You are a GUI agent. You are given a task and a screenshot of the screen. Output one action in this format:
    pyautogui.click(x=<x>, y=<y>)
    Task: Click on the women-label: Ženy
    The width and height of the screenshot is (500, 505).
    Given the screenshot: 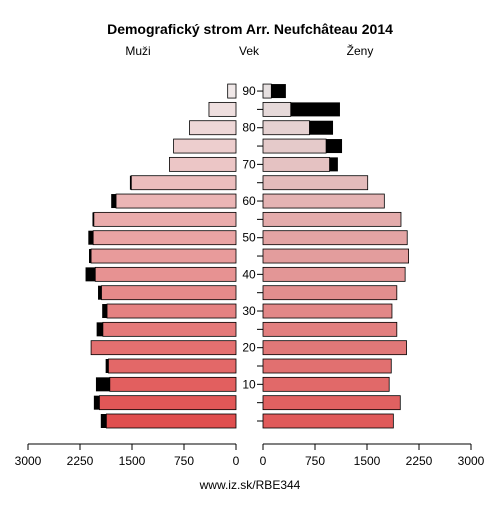 What is the action you would take?
    pyautogui.click(x=360, y=50)
    